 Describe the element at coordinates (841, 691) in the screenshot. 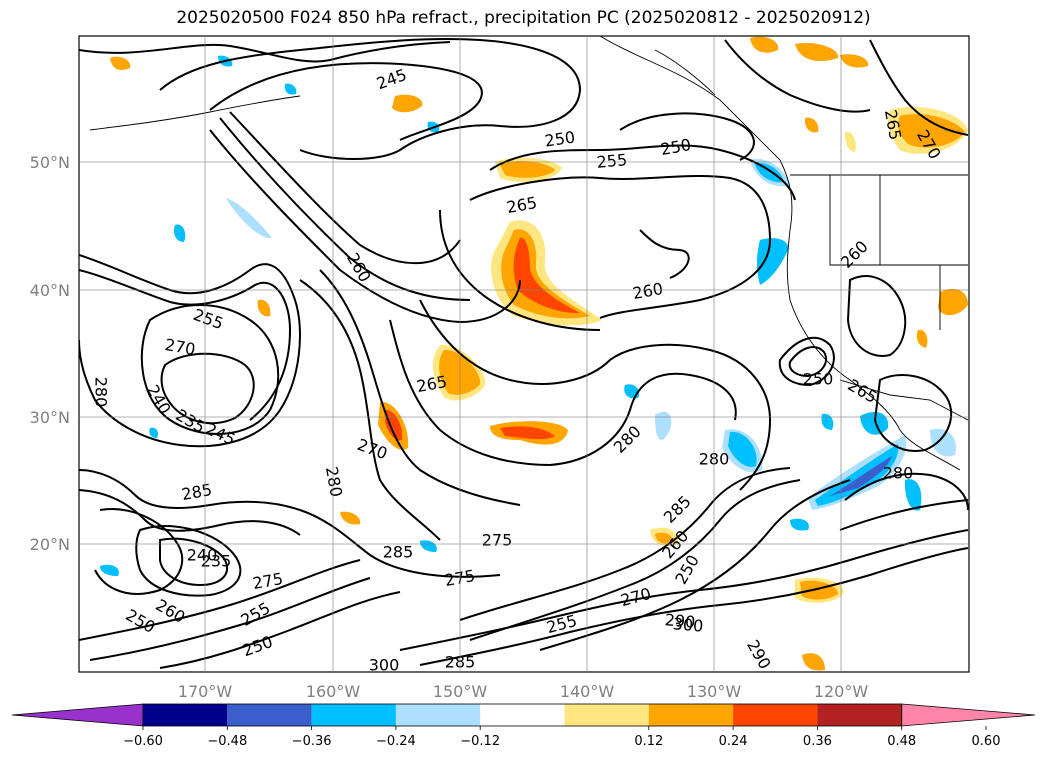

I see `lon-tick-label: 120°W` at that location.